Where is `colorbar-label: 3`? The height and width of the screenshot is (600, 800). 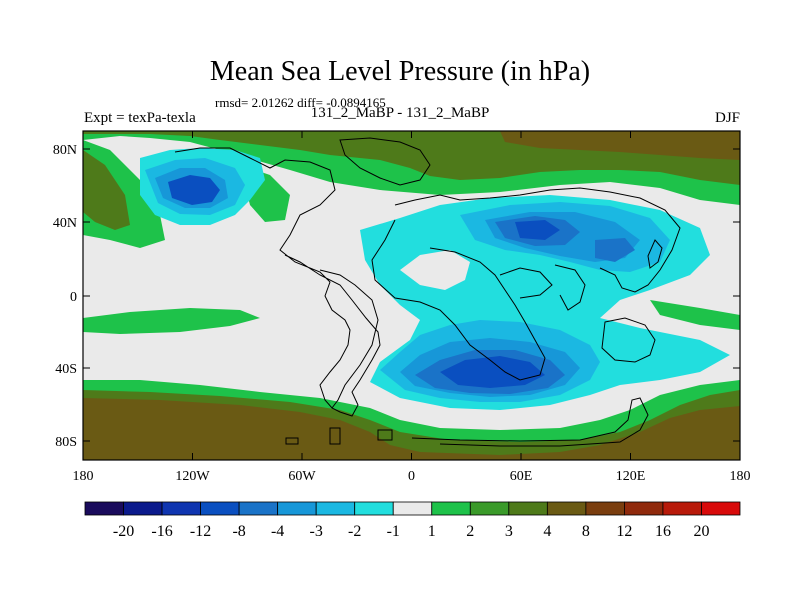
colorbar-label: 3 is located at coordinates (509, 531).